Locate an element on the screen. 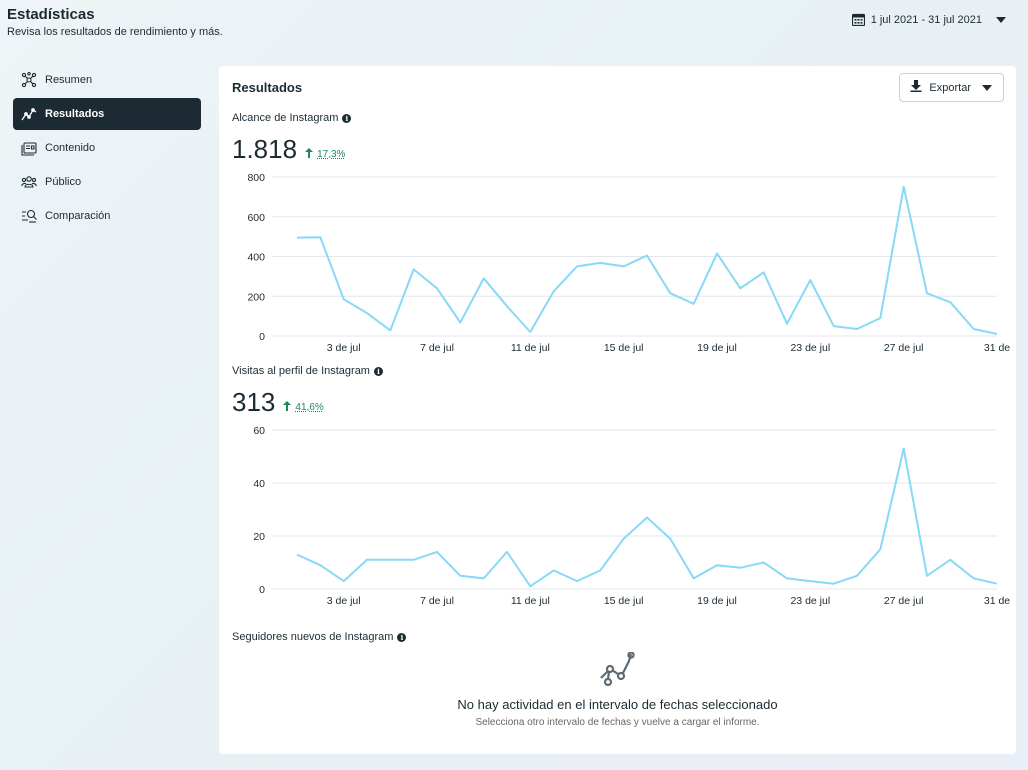 The width and height of the screenshot is (1028, 770). followers-label-text: Seguidores nuevos de Instagram is located at coordinates (313, 637).